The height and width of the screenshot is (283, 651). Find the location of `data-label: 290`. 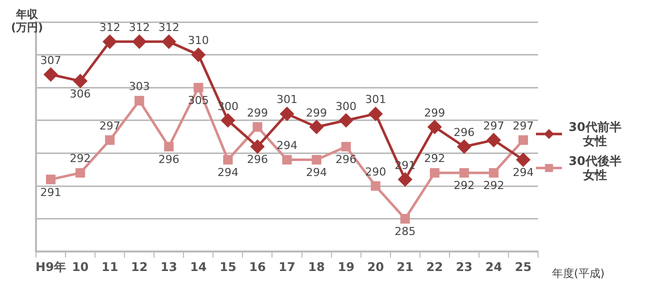

data-label: 290 is located at coordinates (375, 171).